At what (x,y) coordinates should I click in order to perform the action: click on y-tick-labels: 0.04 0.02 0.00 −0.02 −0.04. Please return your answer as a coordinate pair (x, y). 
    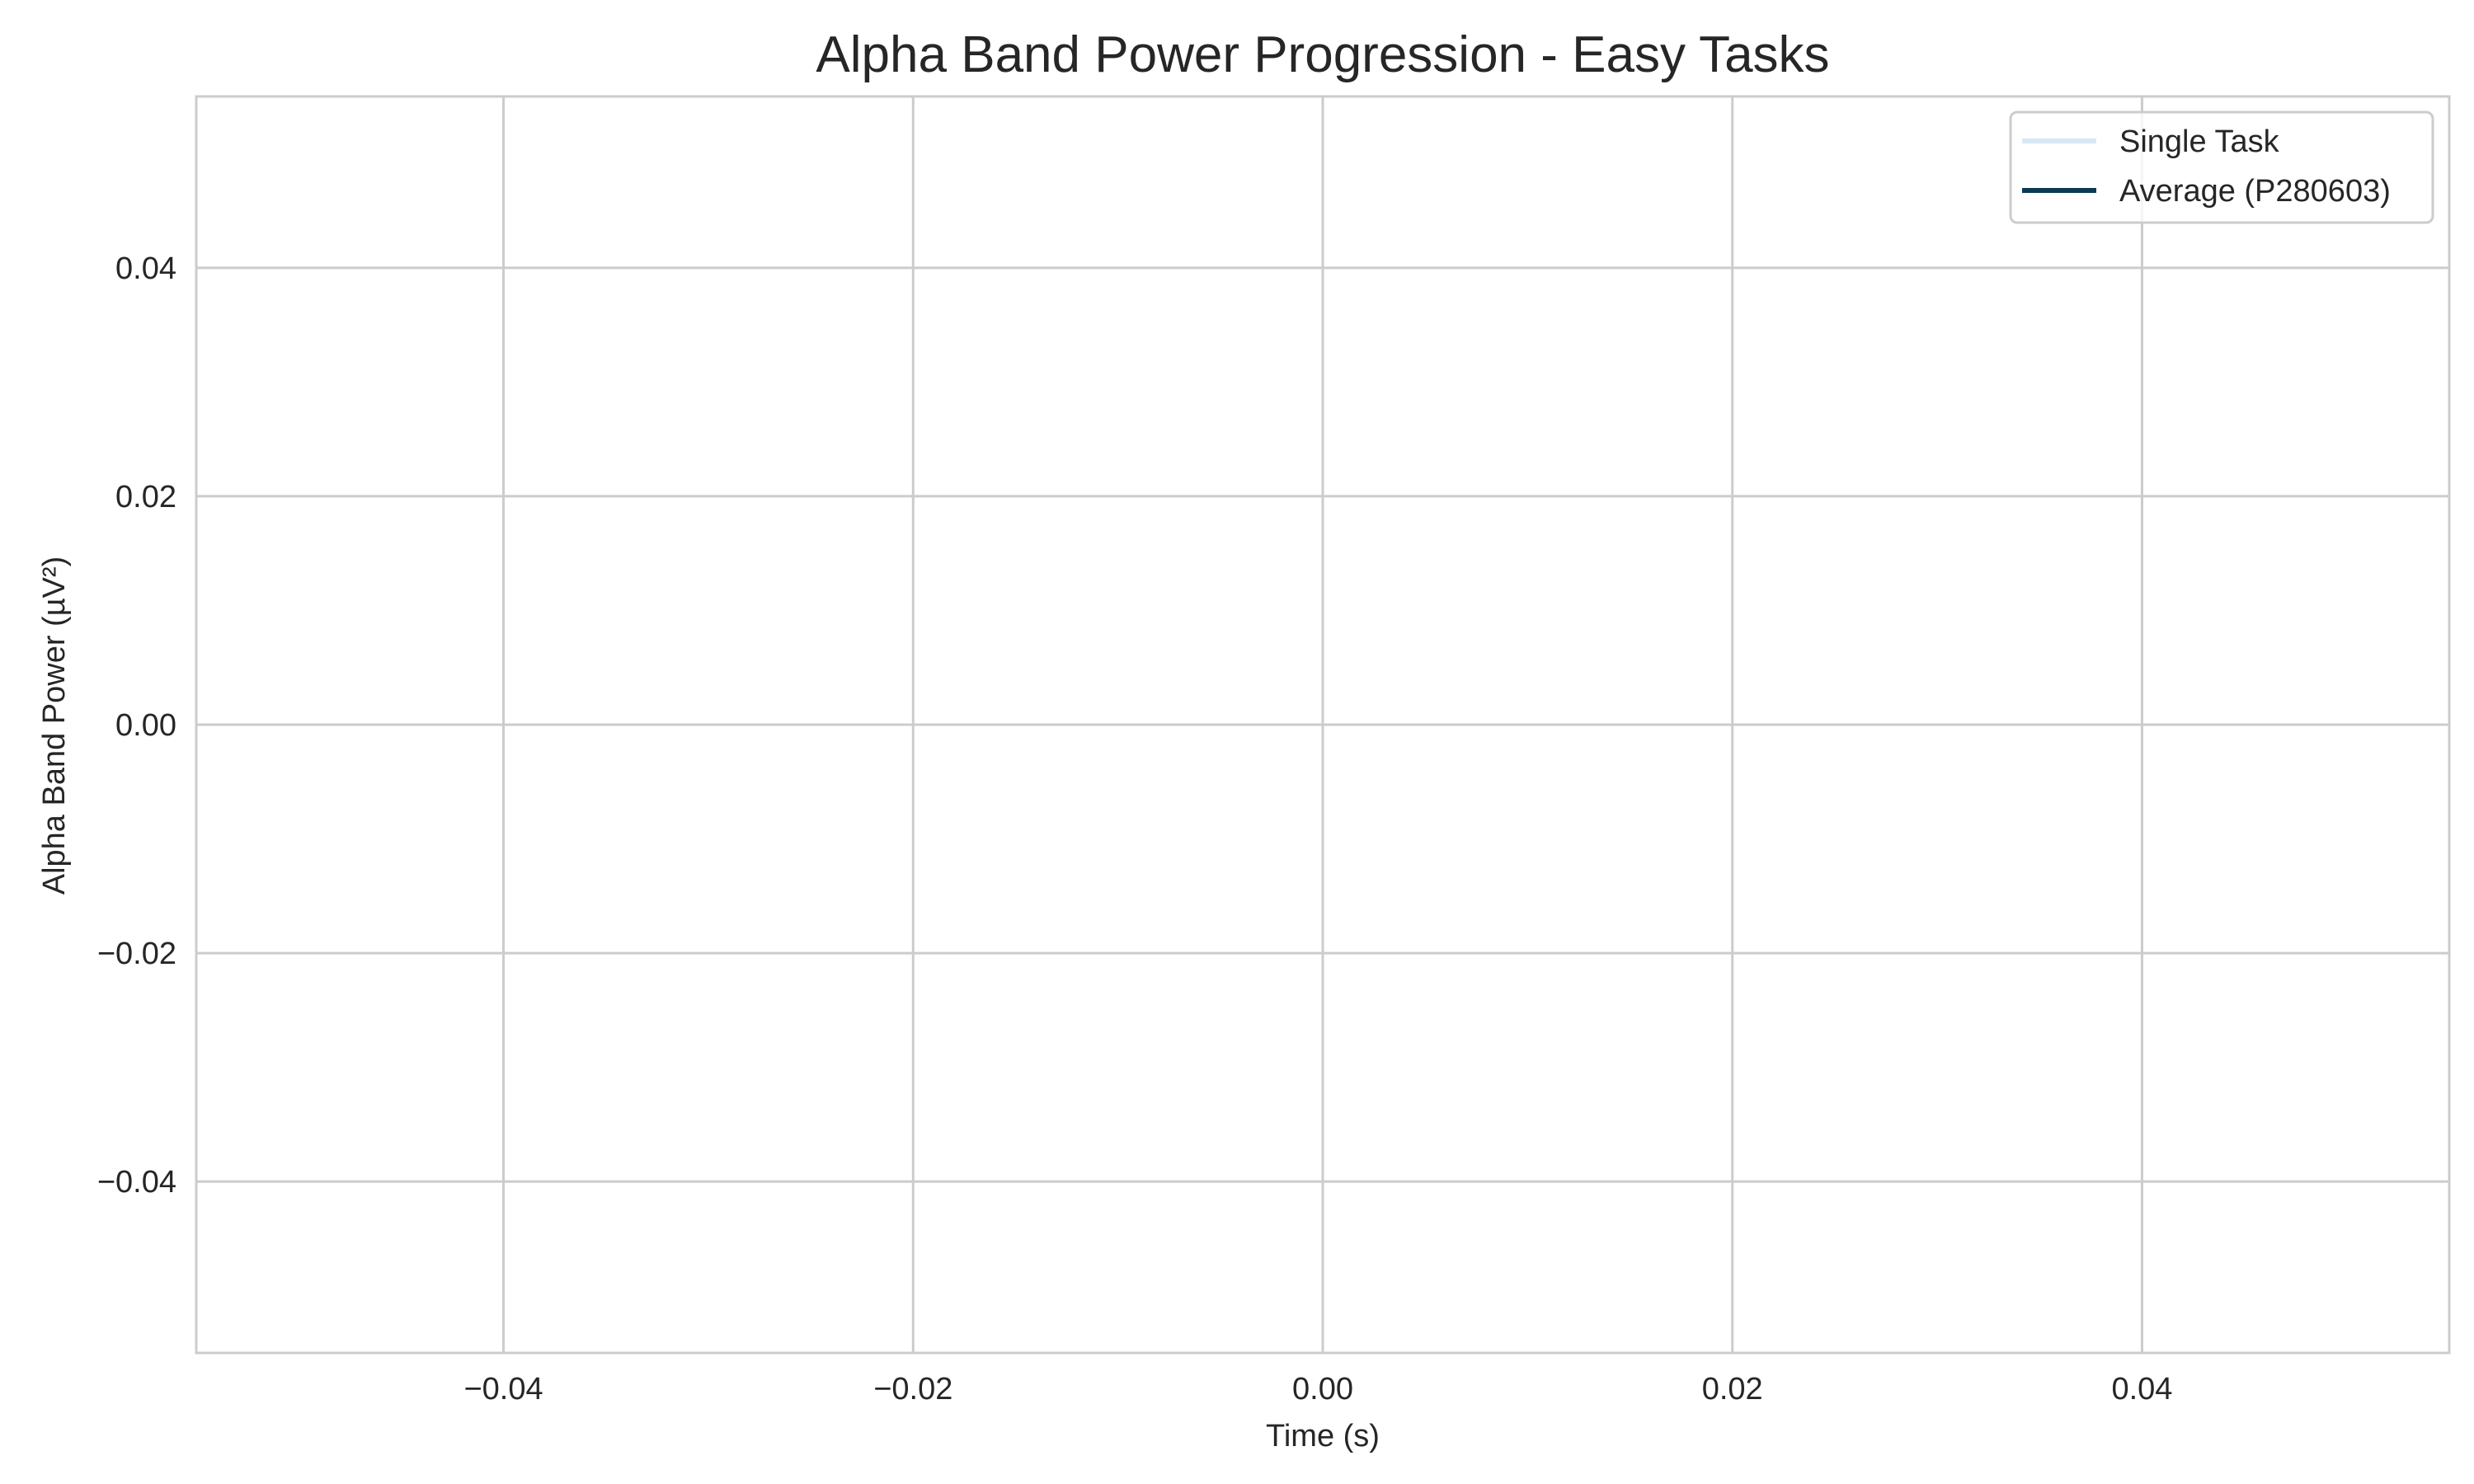
    Looking at the image, I should click on (136, 725).